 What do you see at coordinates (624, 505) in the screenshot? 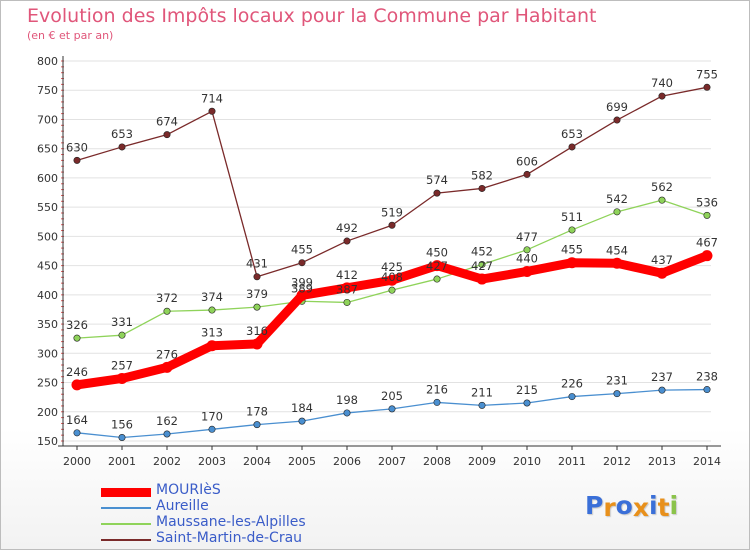
I see `logo-letter: o` at bounding box center [624, 505].